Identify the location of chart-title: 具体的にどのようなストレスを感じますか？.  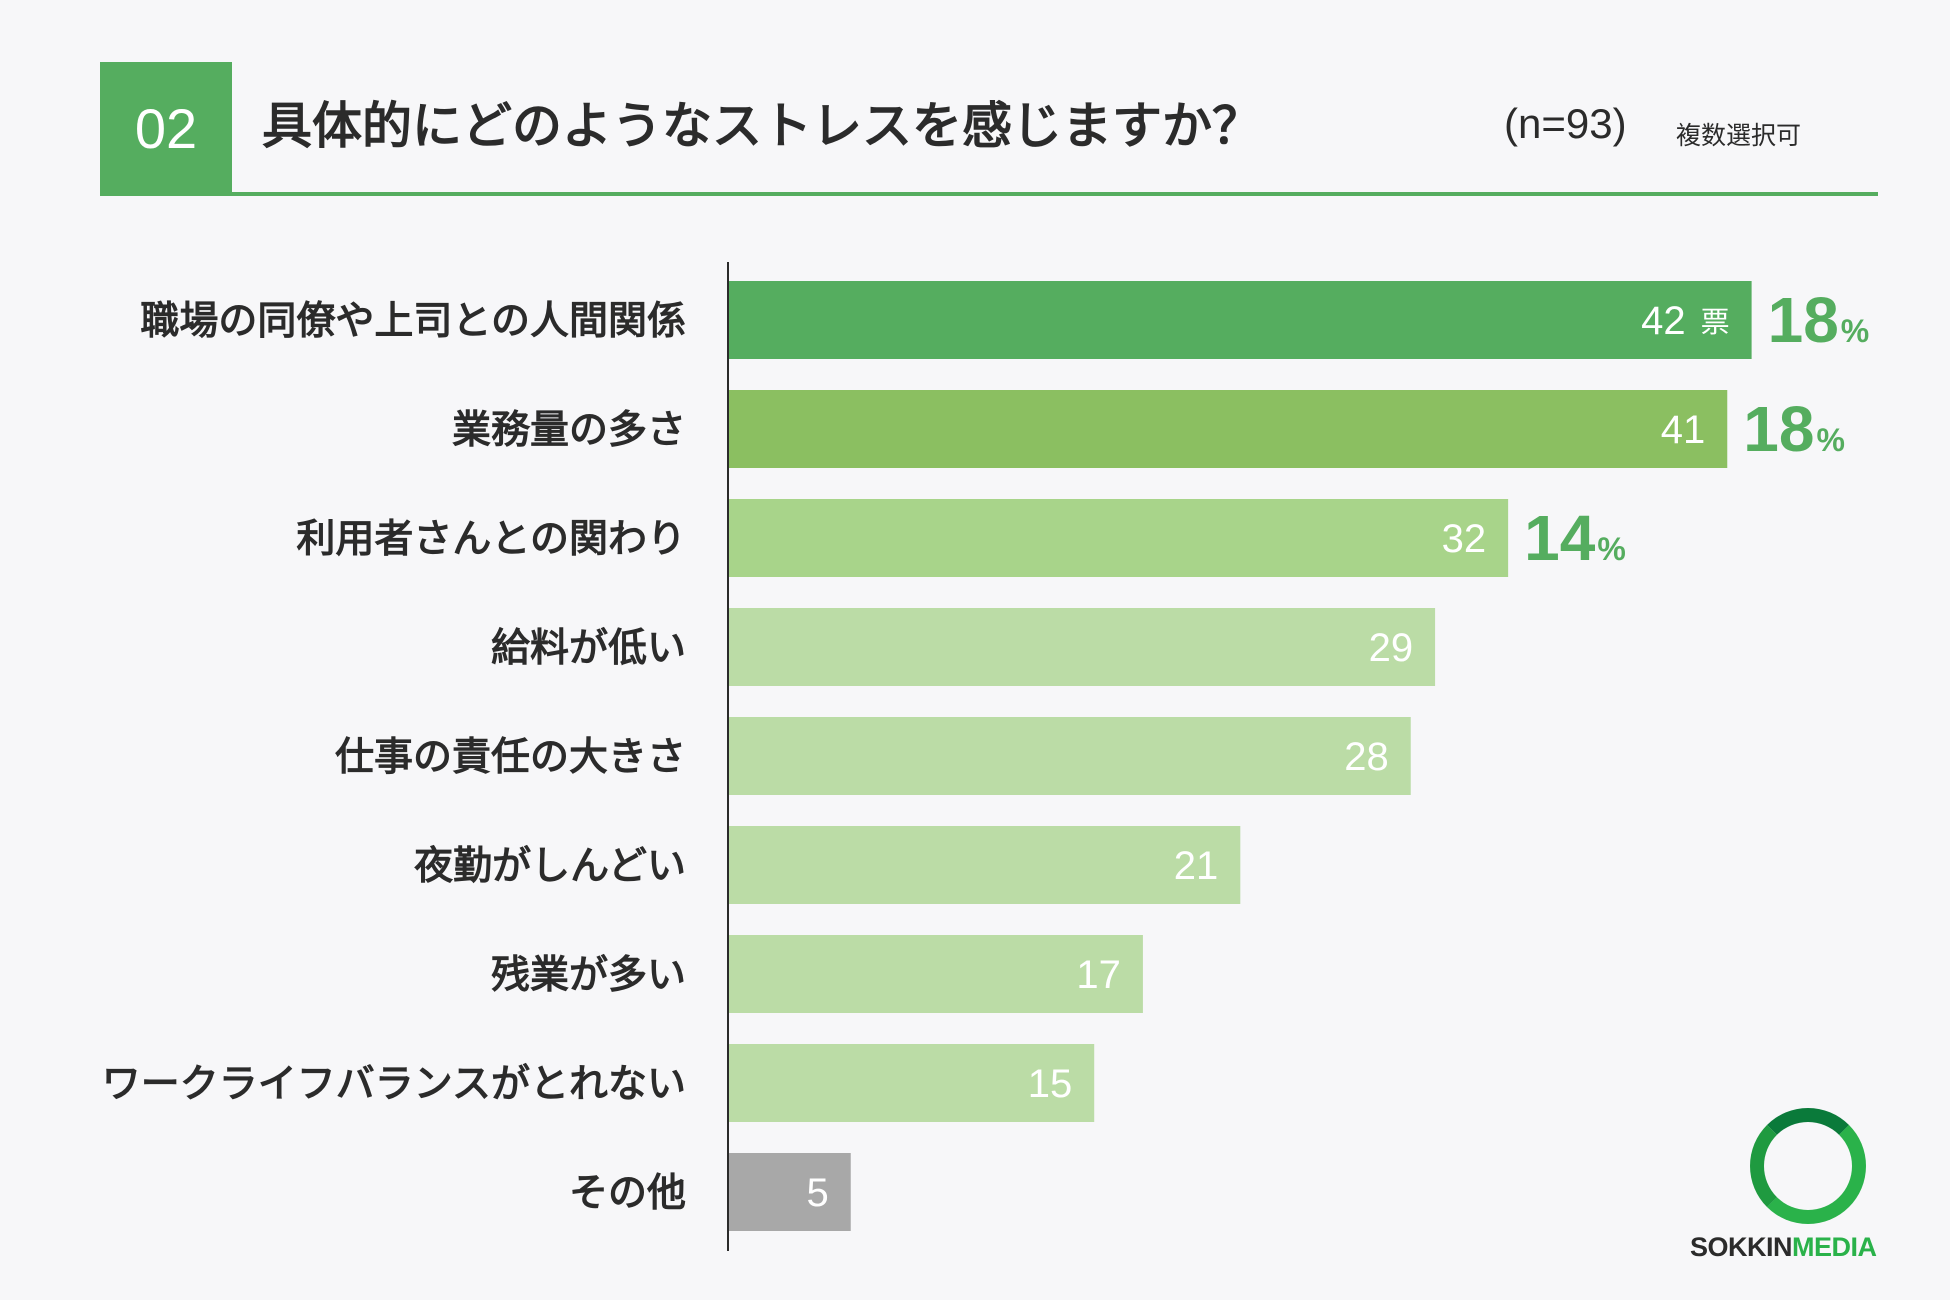
(762, 126).